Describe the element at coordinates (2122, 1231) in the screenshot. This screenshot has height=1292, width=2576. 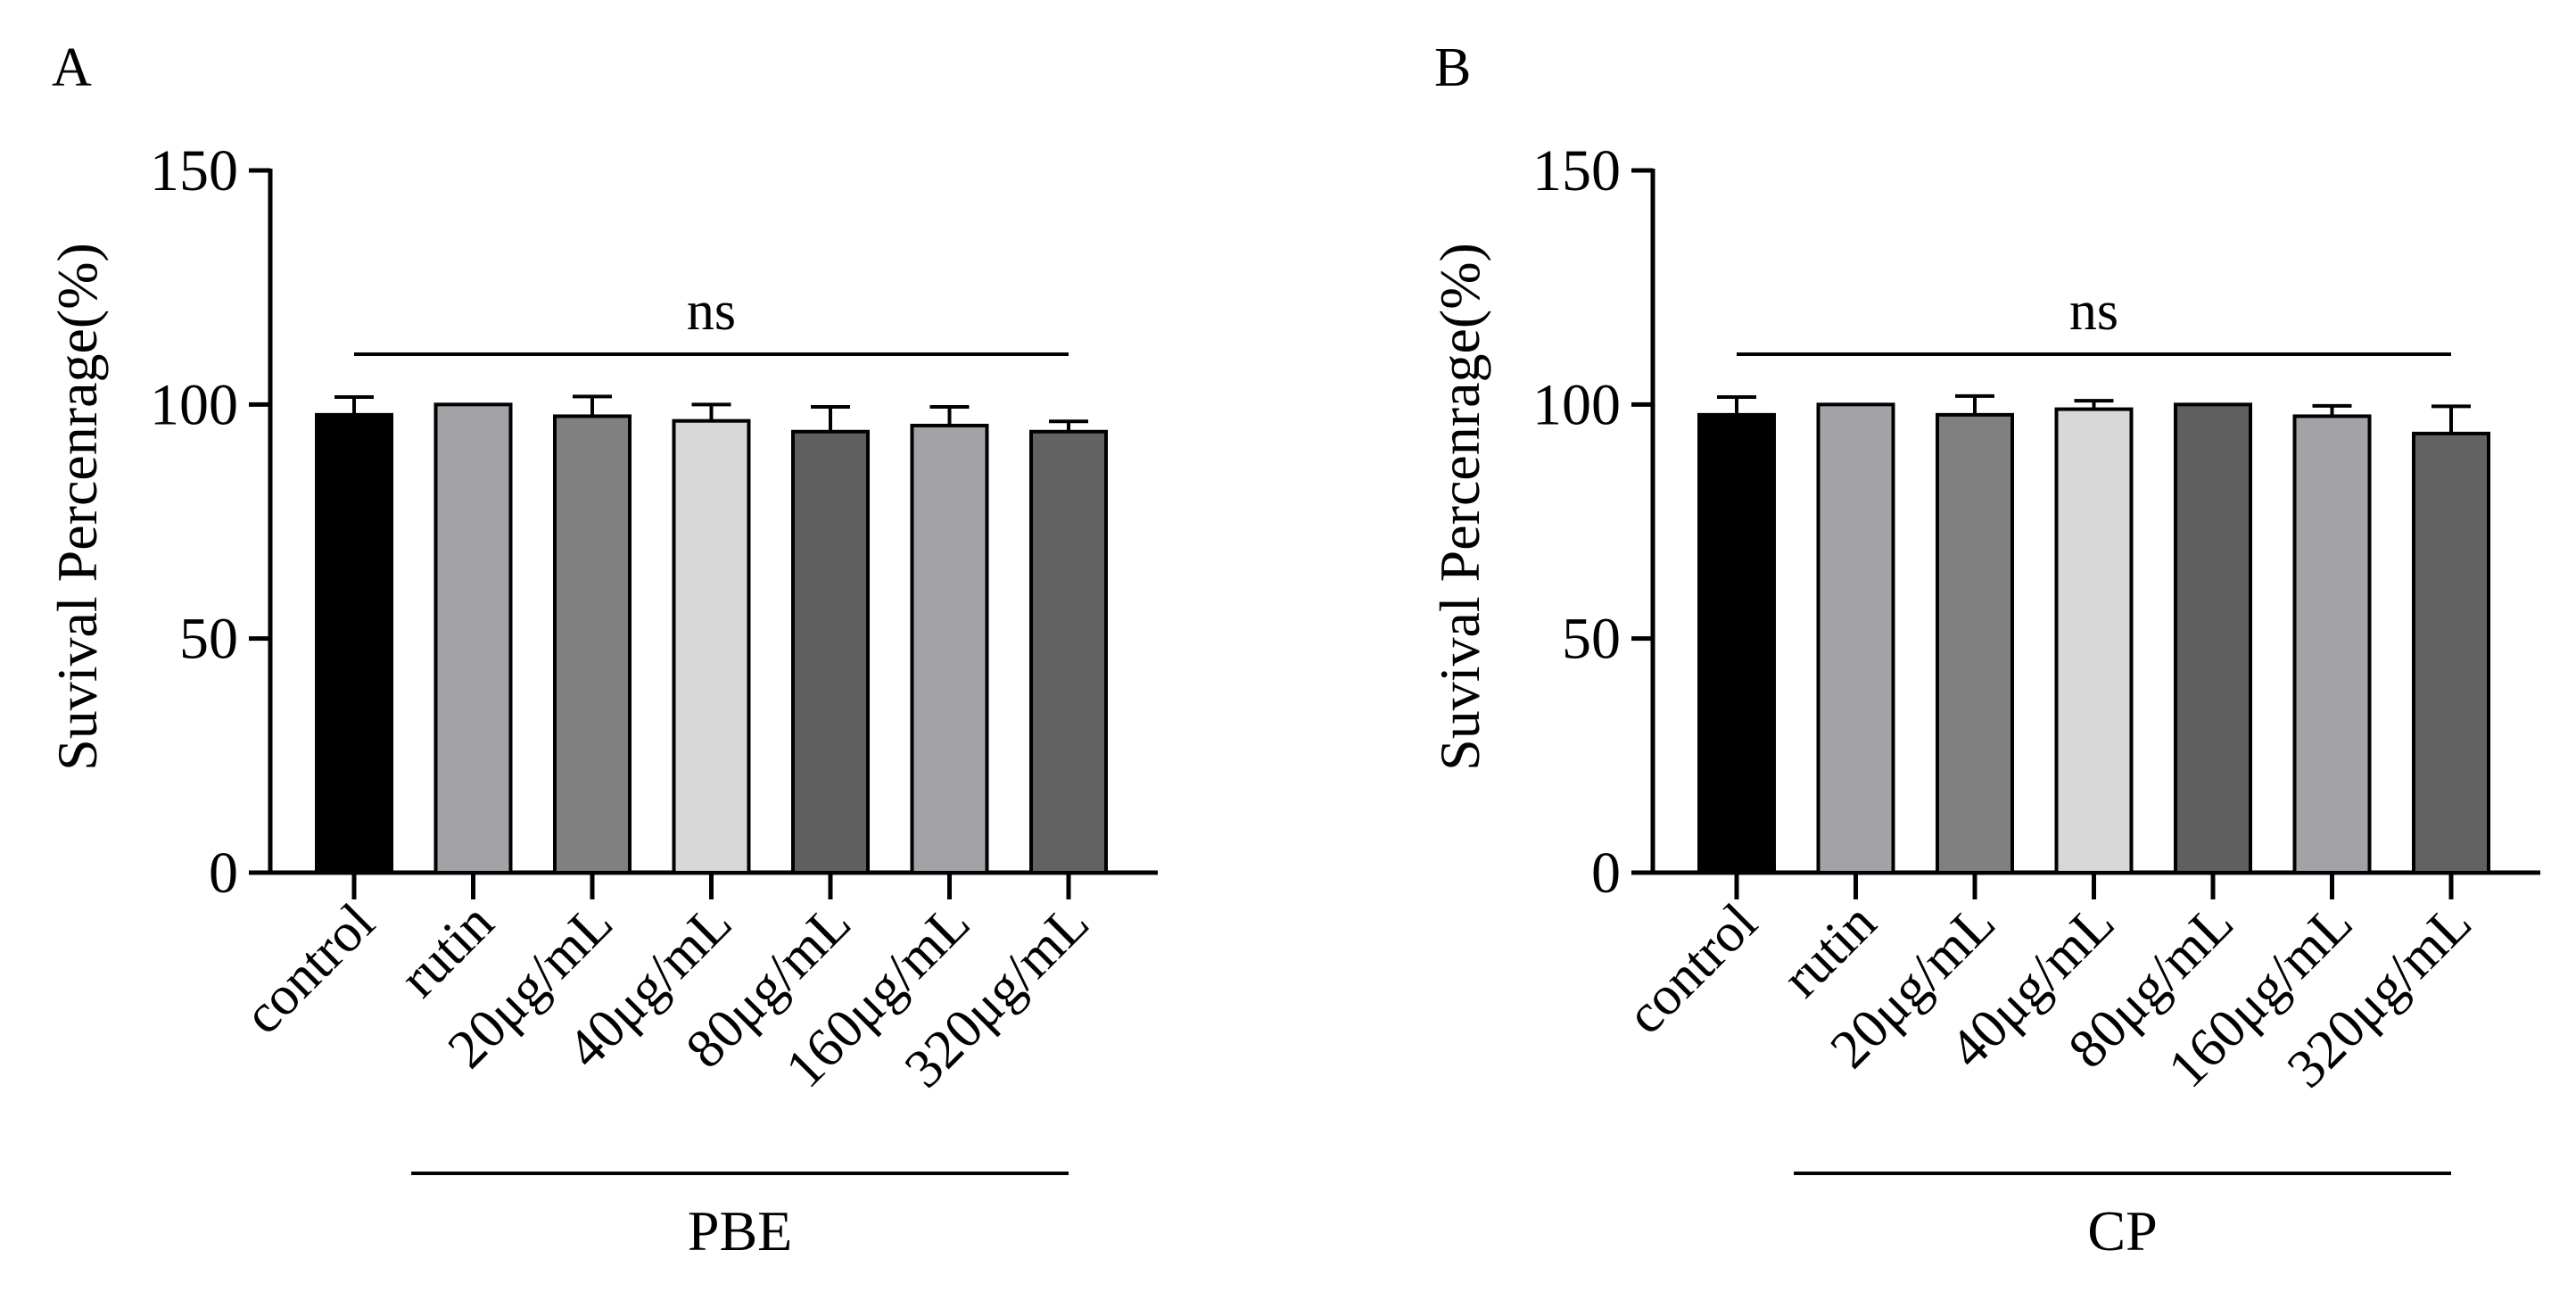
I see `group-label-b: CP` at that location.